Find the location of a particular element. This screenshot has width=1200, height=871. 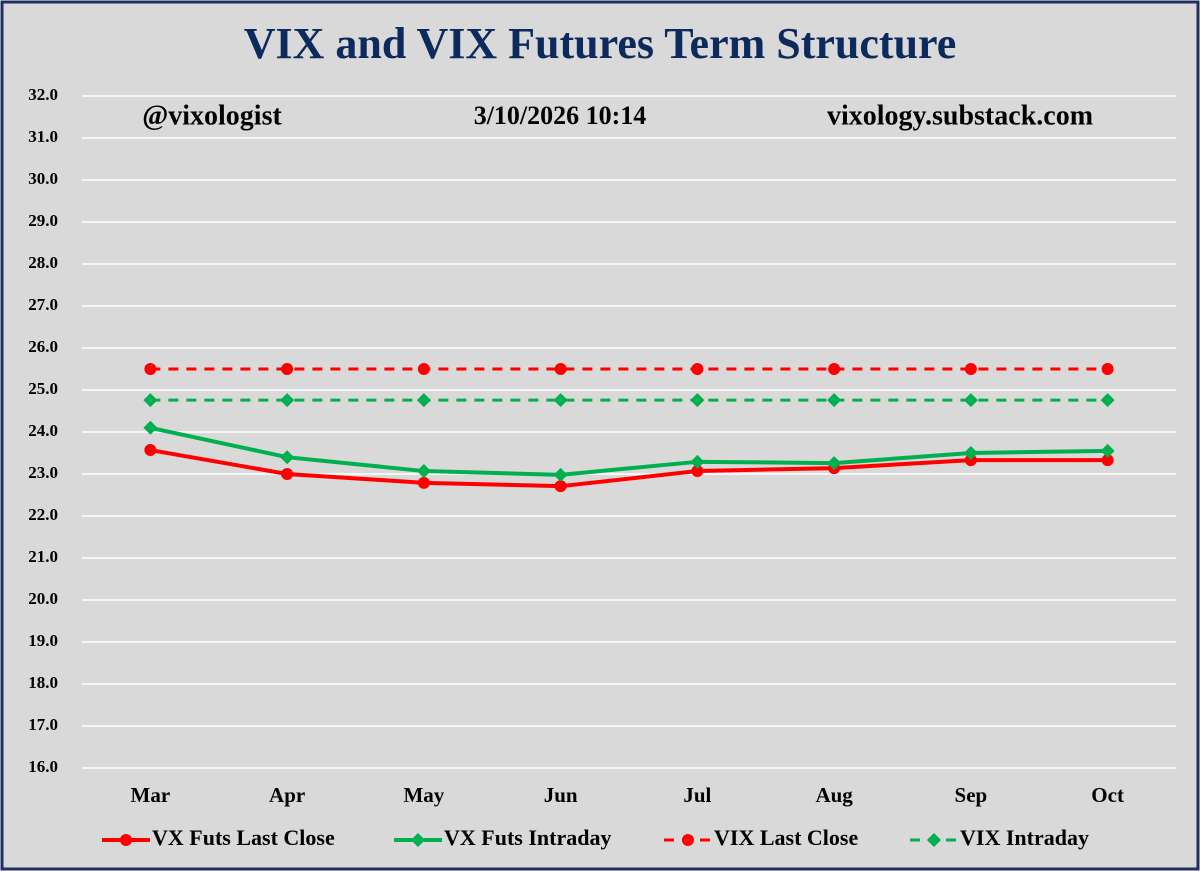

y-tick-label: 16.0 is located at coordinates (43, 766).